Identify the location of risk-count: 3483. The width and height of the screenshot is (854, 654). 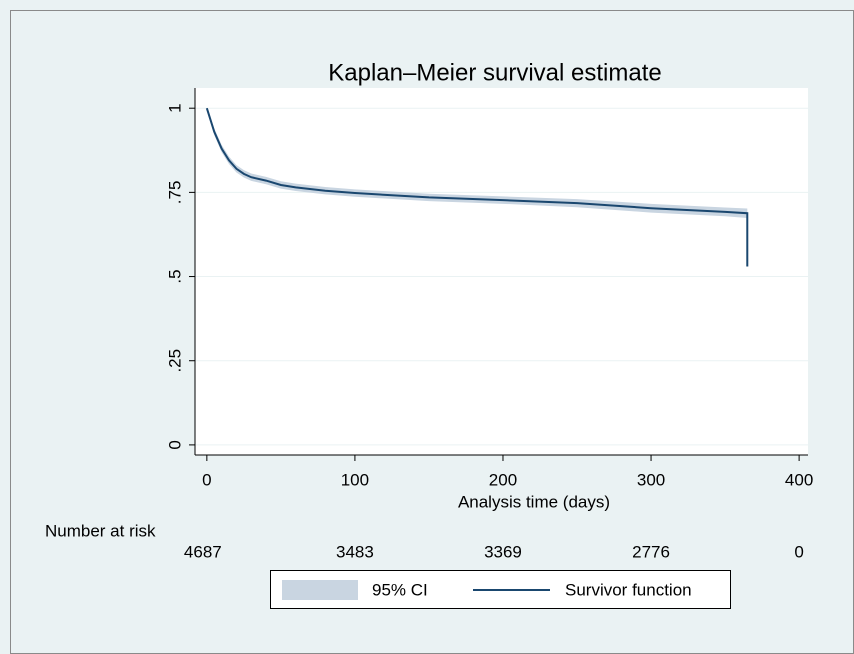
(355, 551).